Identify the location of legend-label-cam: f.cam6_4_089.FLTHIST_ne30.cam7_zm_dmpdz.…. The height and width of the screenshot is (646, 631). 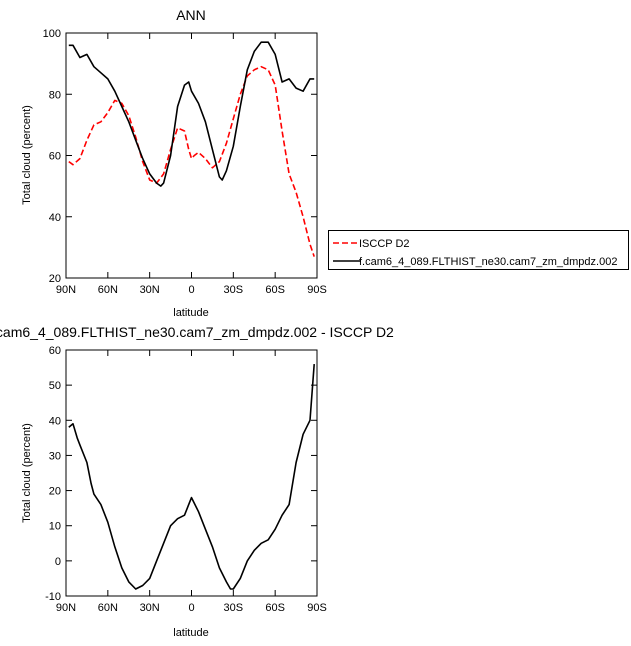
(488, 262).